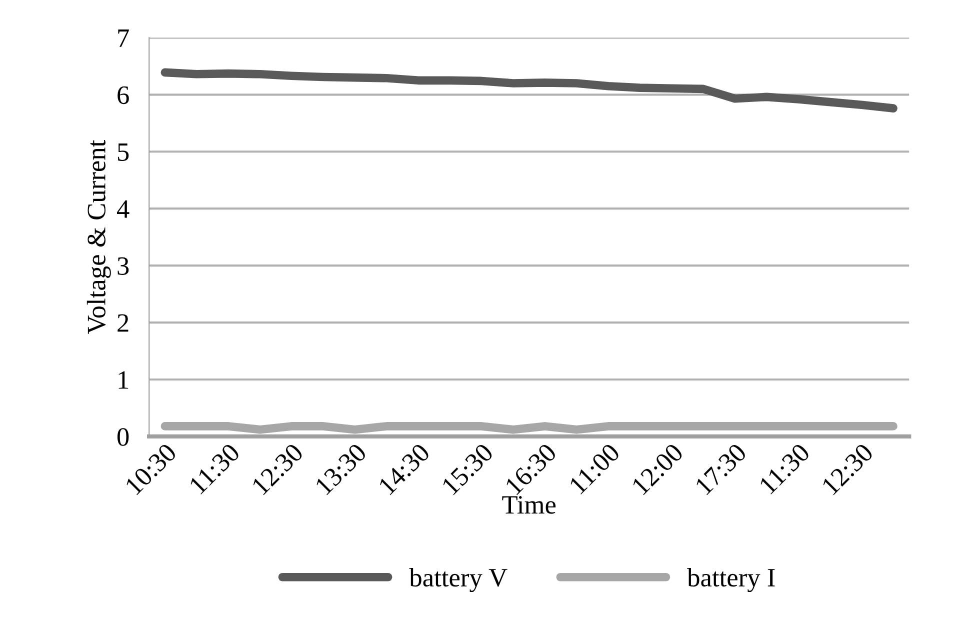 This screenshot has width=962, height=628. What do you see at coordinates (123, 209) in the screenshot?
I see `y-tick-label: 4` at bounding box center [123, 209].